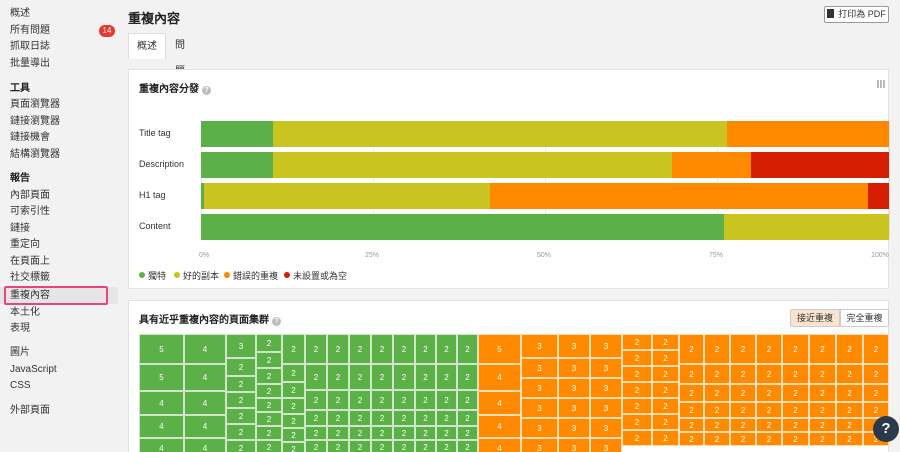 The image size is (900, 452). Describe the element at coordinates (20, 385) in the screenshot. I see `sidebar-item-css: CSS` at that location.